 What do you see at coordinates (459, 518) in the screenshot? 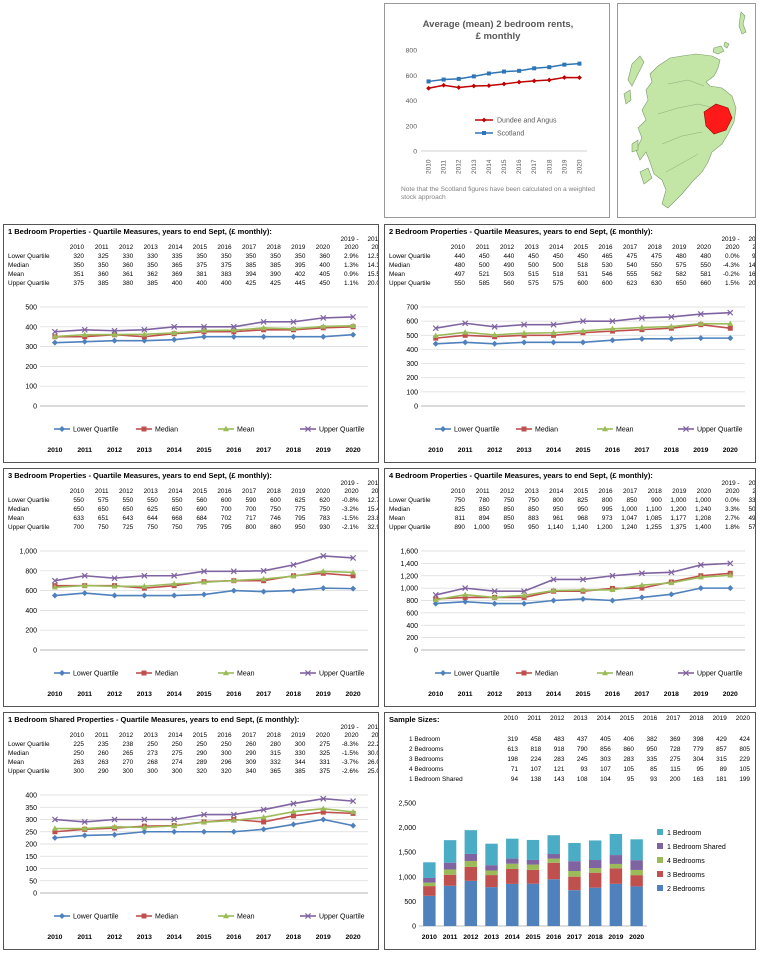
I see `table-cell: 811` at bounding box center [459, 518].